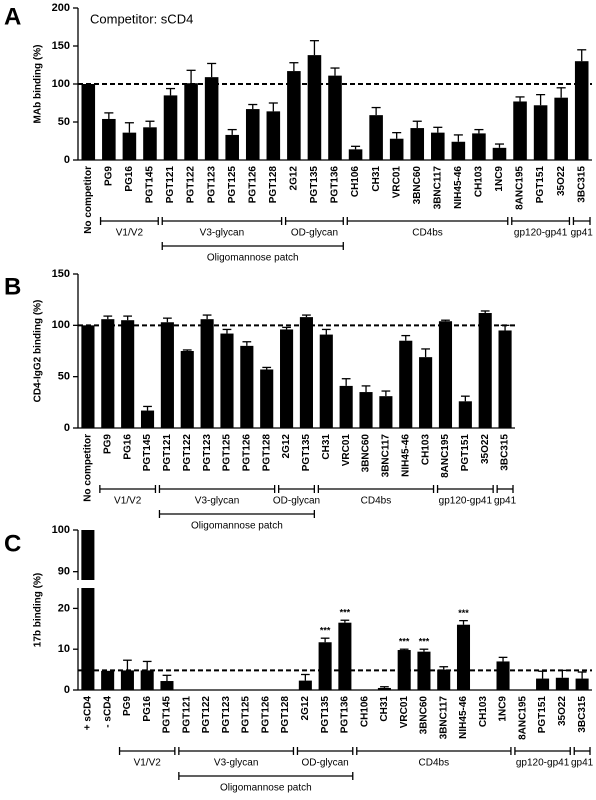  What do you see at coordinates (64, 572) in the screenshot?
I see `y-tick-label: 90` at bounding box center [64, 572].